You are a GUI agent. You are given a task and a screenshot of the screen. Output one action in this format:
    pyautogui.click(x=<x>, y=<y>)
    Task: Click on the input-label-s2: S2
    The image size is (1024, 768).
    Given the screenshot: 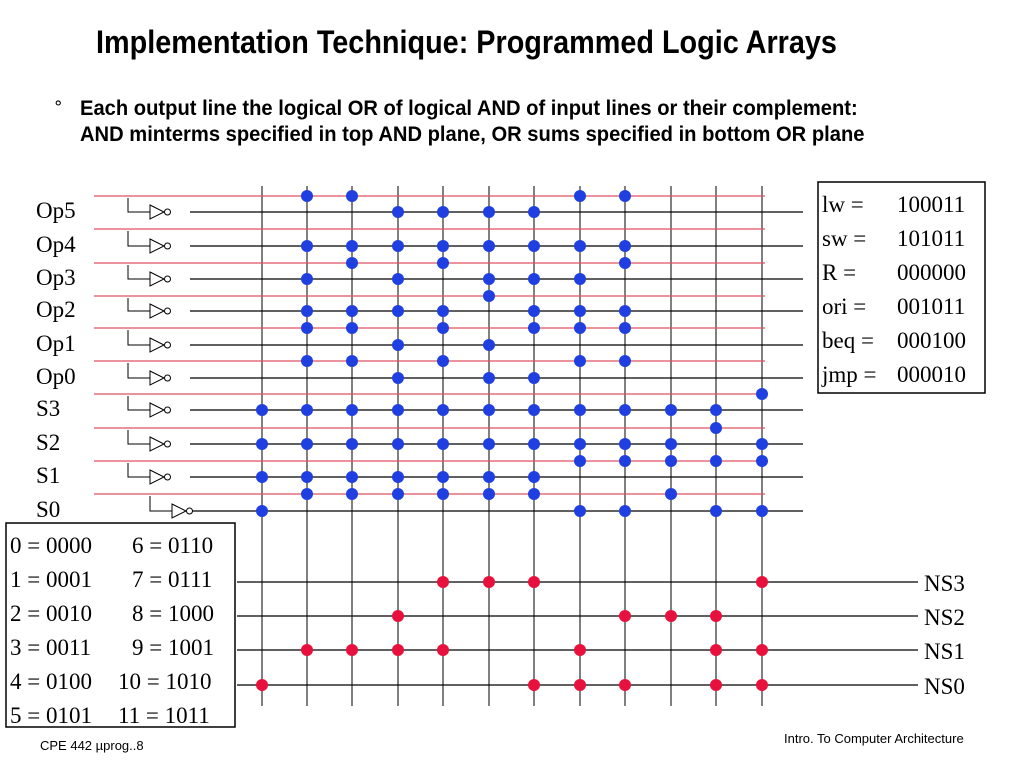 What is the action you would take?
    pyautogui.click(x=48, y=442)
    